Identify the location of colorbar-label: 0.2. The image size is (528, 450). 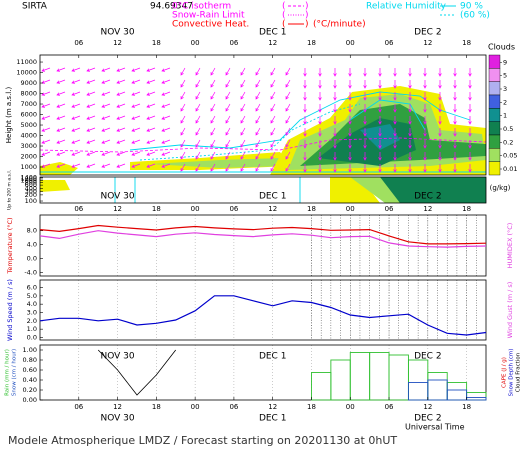
(508, 142).